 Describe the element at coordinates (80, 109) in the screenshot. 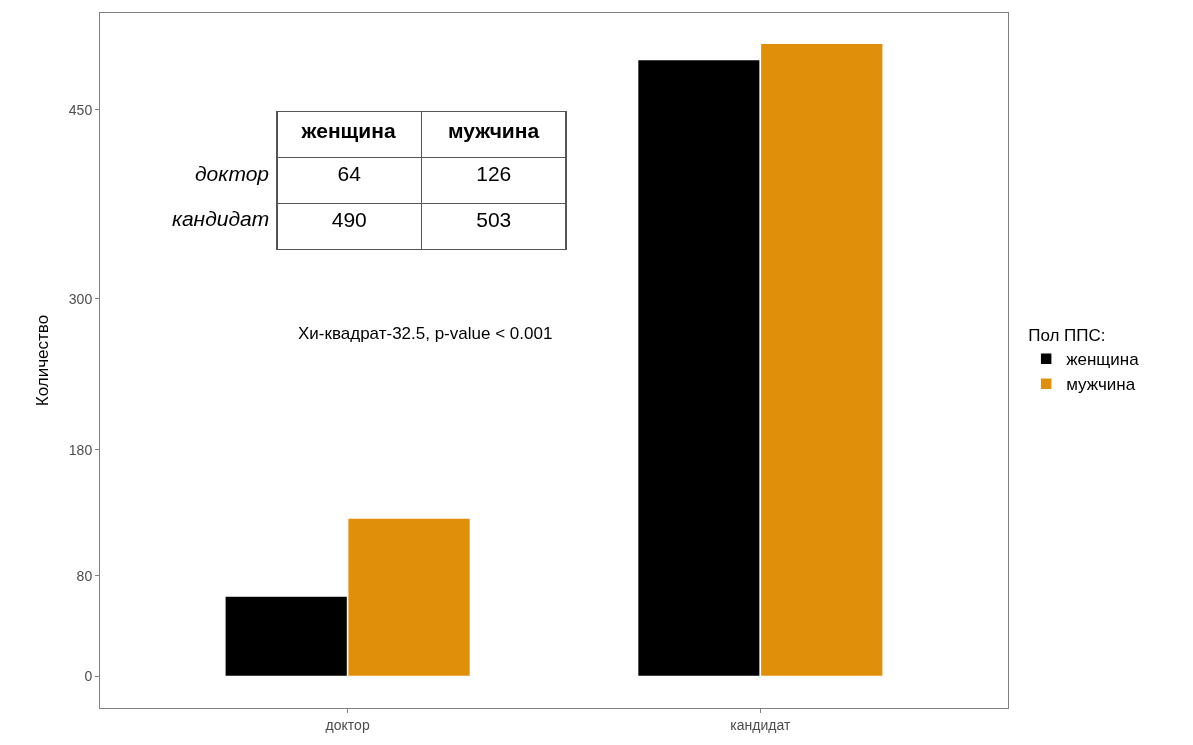

I see `y-tick-label: 450` at that location.